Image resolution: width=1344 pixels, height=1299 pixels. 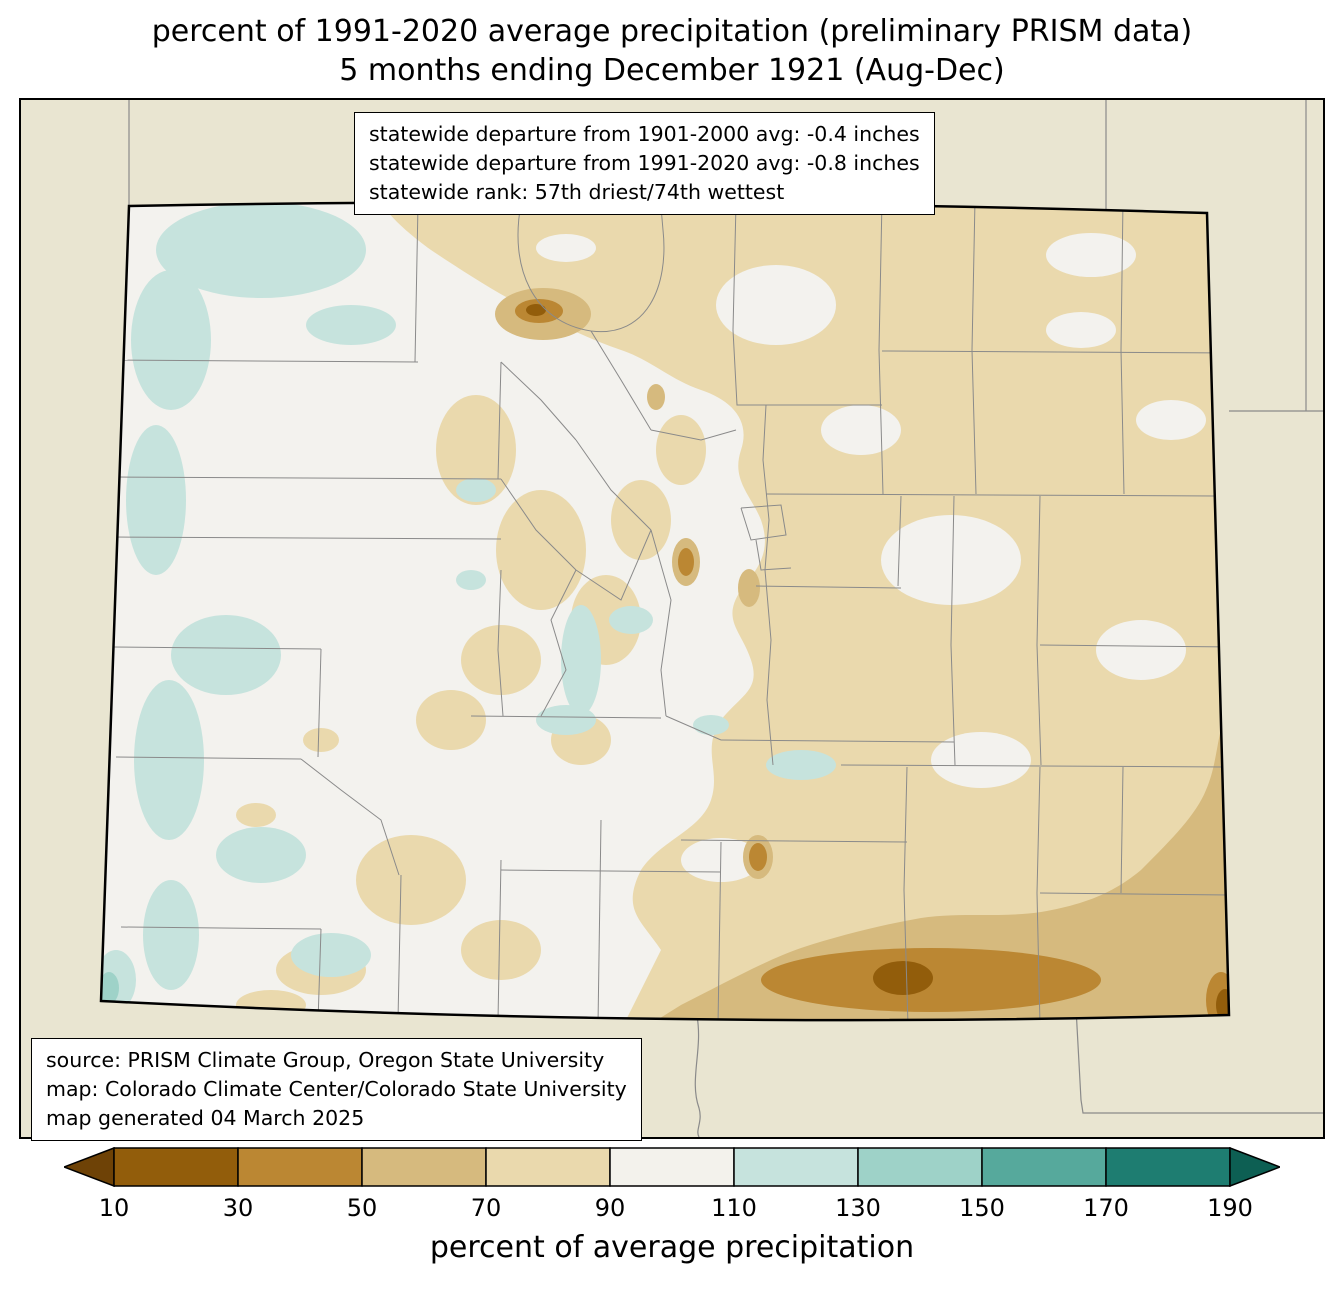 What do you see at coordinates (672, 1247) in the screenshot?
I see `colorbar-axis-label: percent of average precipitation` at bounding box center [672, 1247].